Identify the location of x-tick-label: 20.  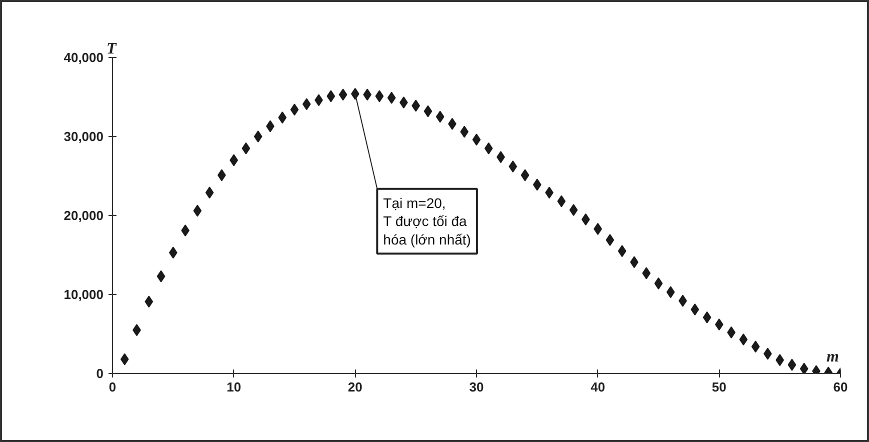
(355, 387).